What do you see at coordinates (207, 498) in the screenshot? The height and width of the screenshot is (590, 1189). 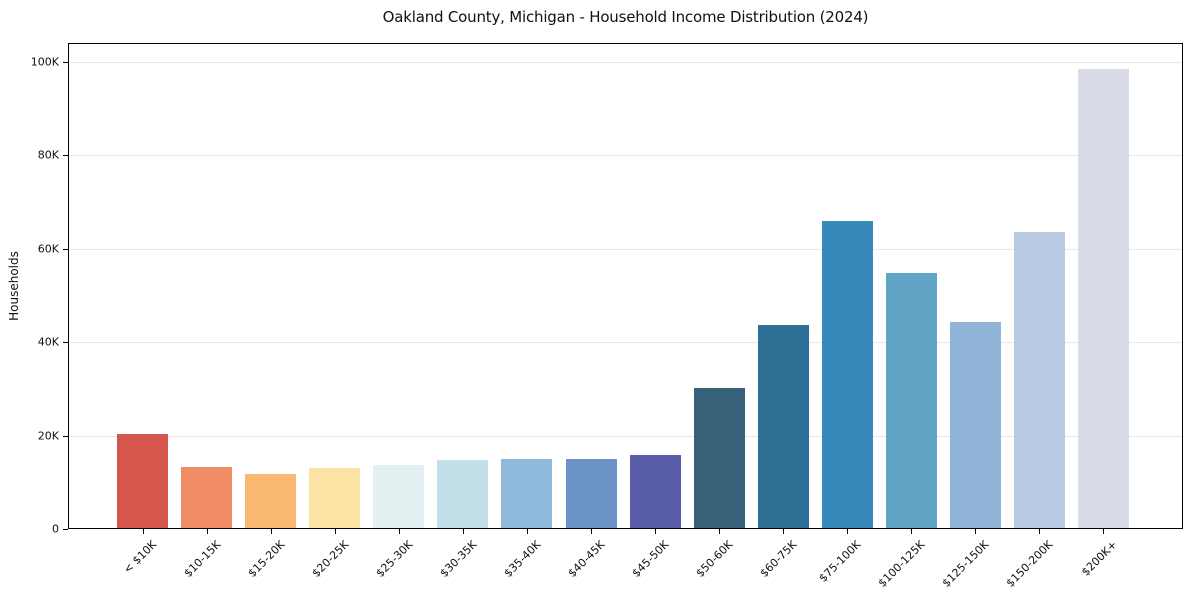 I see `bar-$10-15K` at bounding box center [207, 498].